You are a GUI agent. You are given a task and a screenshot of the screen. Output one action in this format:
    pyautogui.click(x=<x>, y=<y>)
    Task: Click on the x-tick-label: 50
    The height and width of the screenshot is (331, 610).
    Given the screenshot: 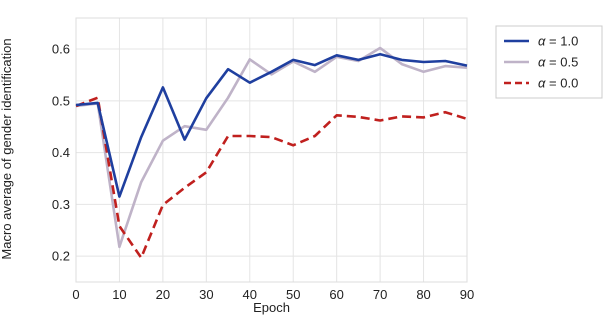 What is the action you would take?
    pyautogui.click(x=293, y=294)
    